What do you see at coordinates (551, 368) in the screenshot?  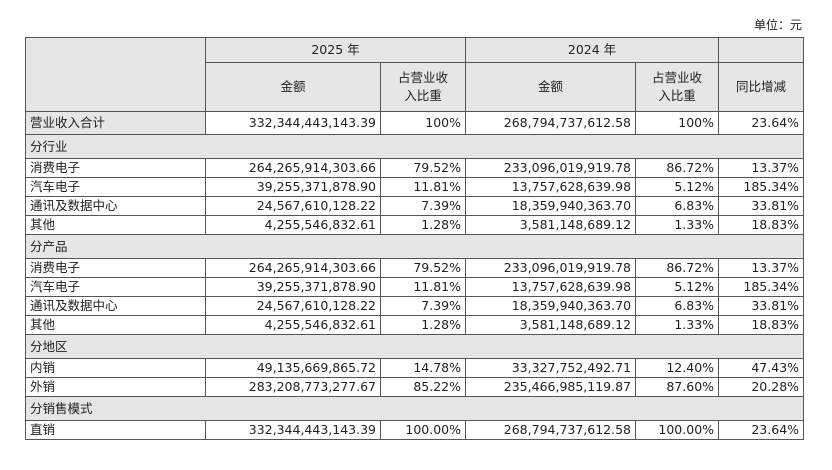 I see `cell: 33,327,752,492.71` at bounding box center [551, 368].